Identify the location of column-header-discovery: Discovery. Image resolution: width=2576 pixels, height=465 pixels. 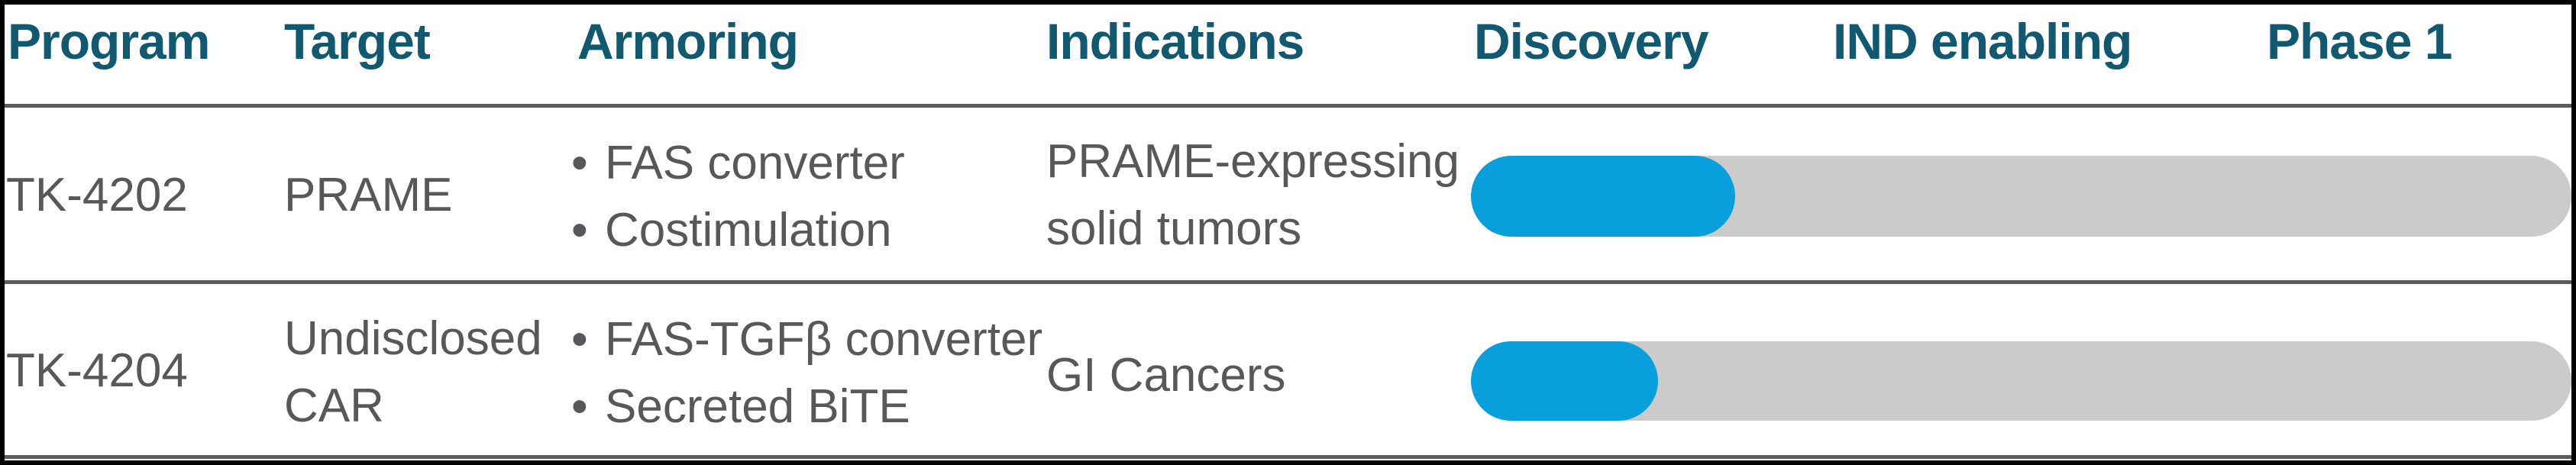
(1591, 41).